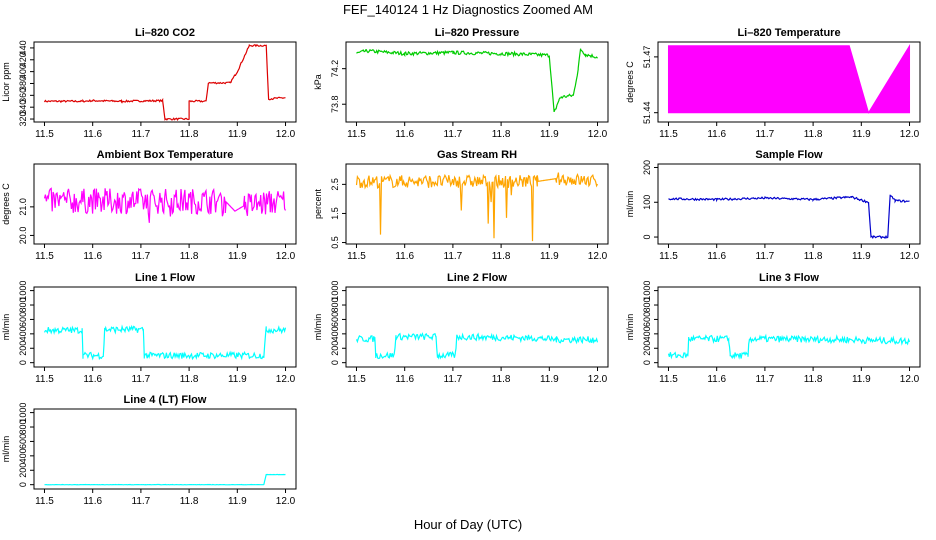 The width and height of the screenshot is (936, 540). I want to click on panel-title: Line 3 Flow, so click(789, 278).